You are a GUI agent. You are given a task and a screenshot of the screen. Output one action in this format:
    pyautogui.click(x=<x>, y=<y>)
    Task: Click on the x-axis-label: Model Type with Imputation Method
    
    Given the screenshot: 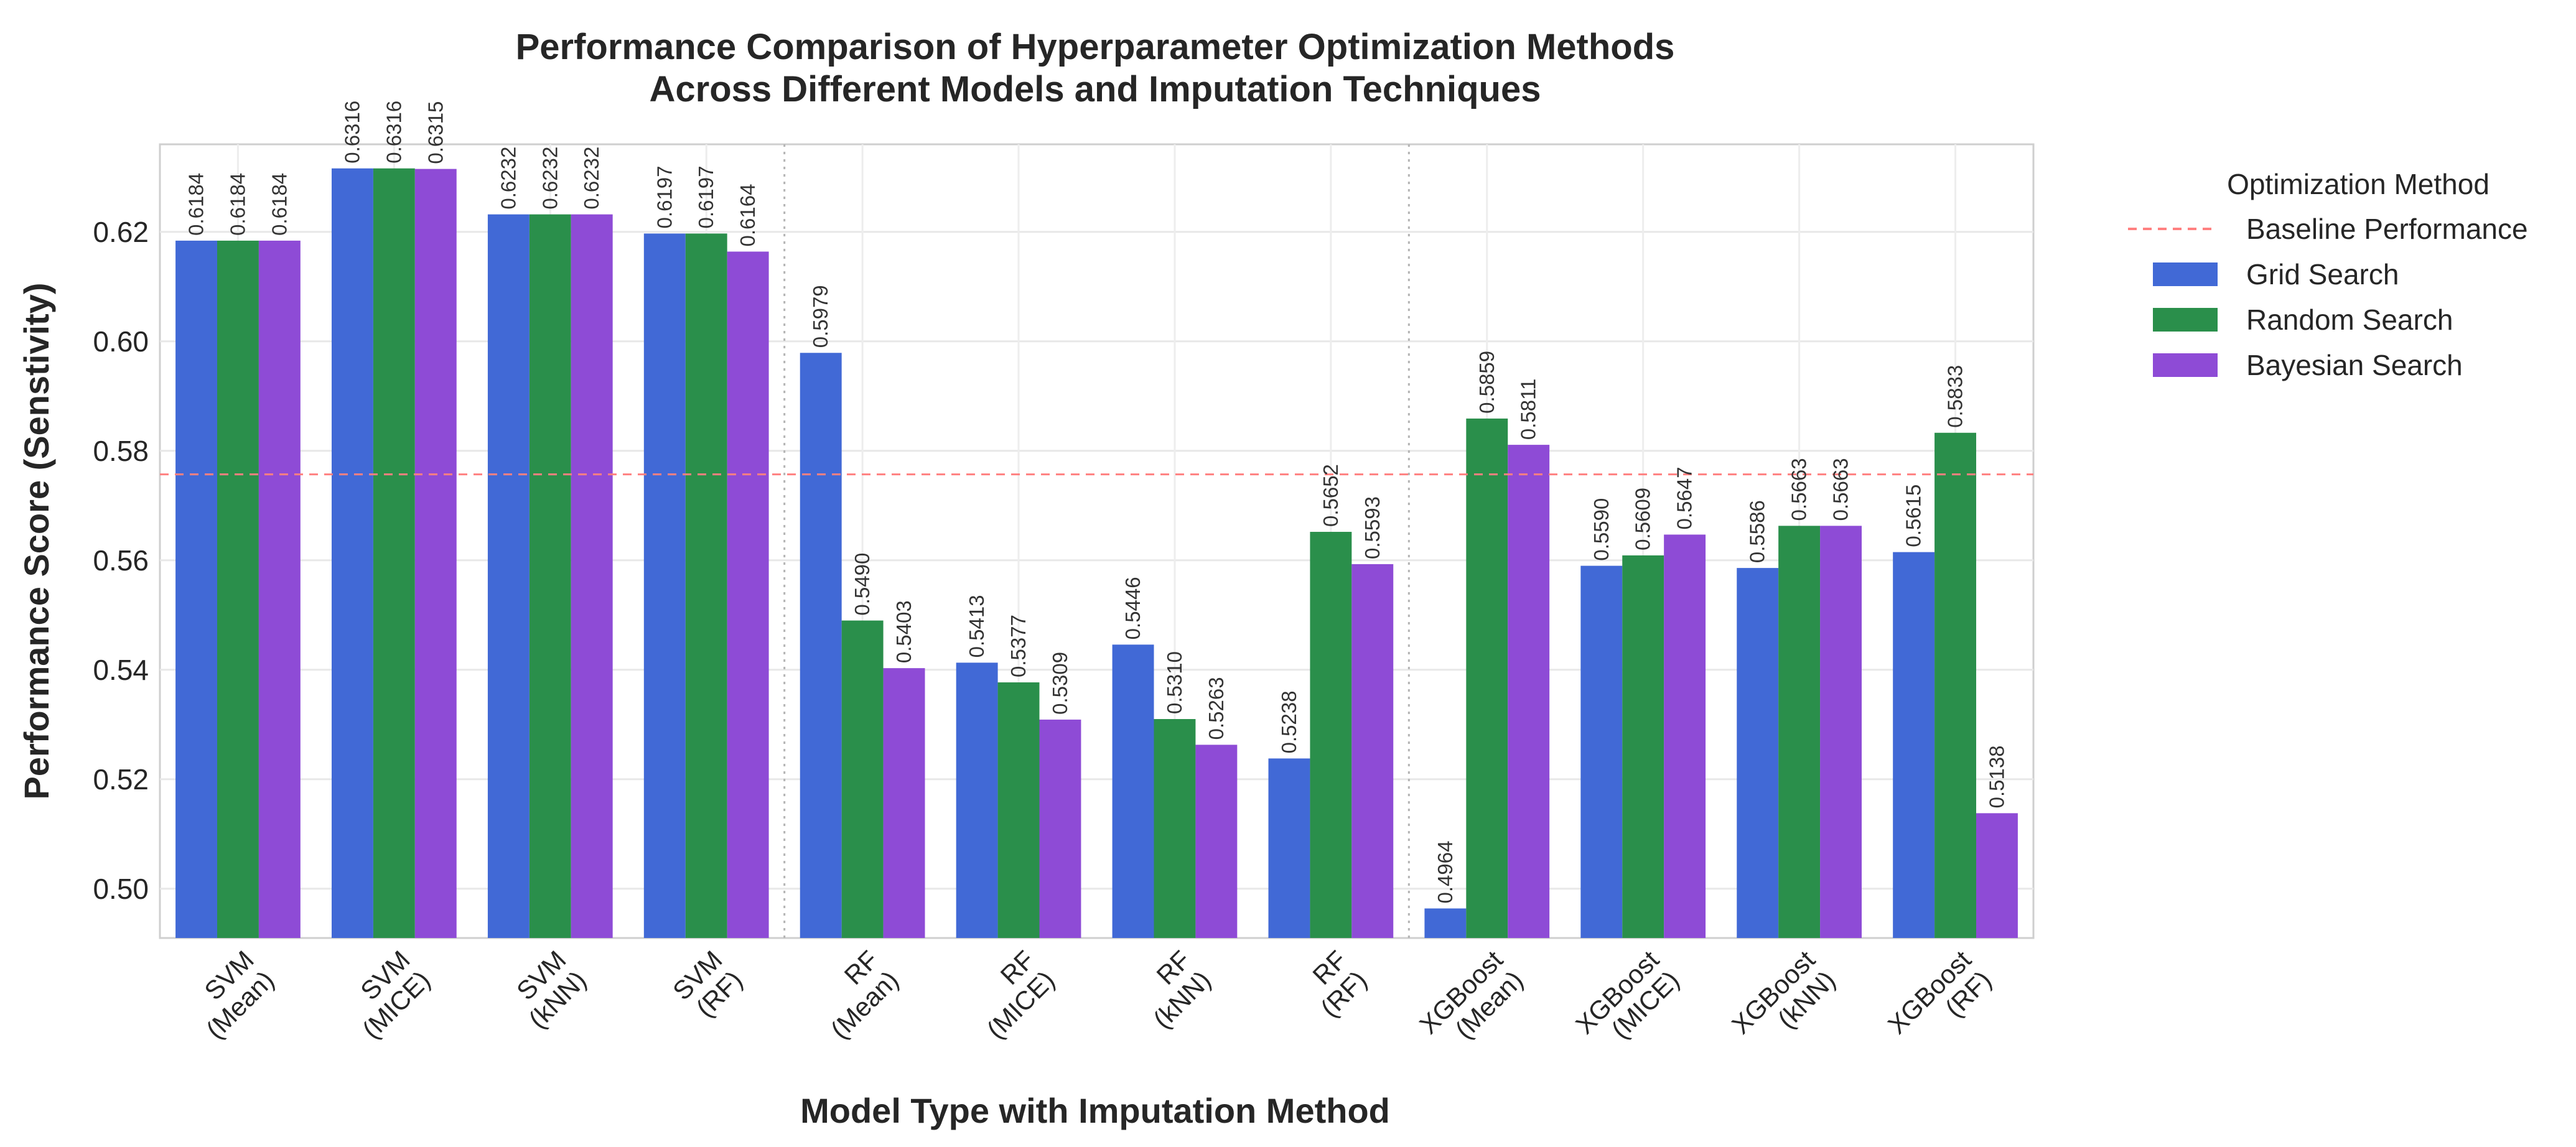 What is the action you would take?
    pyautogui.click(x=1095, y=1111)
    